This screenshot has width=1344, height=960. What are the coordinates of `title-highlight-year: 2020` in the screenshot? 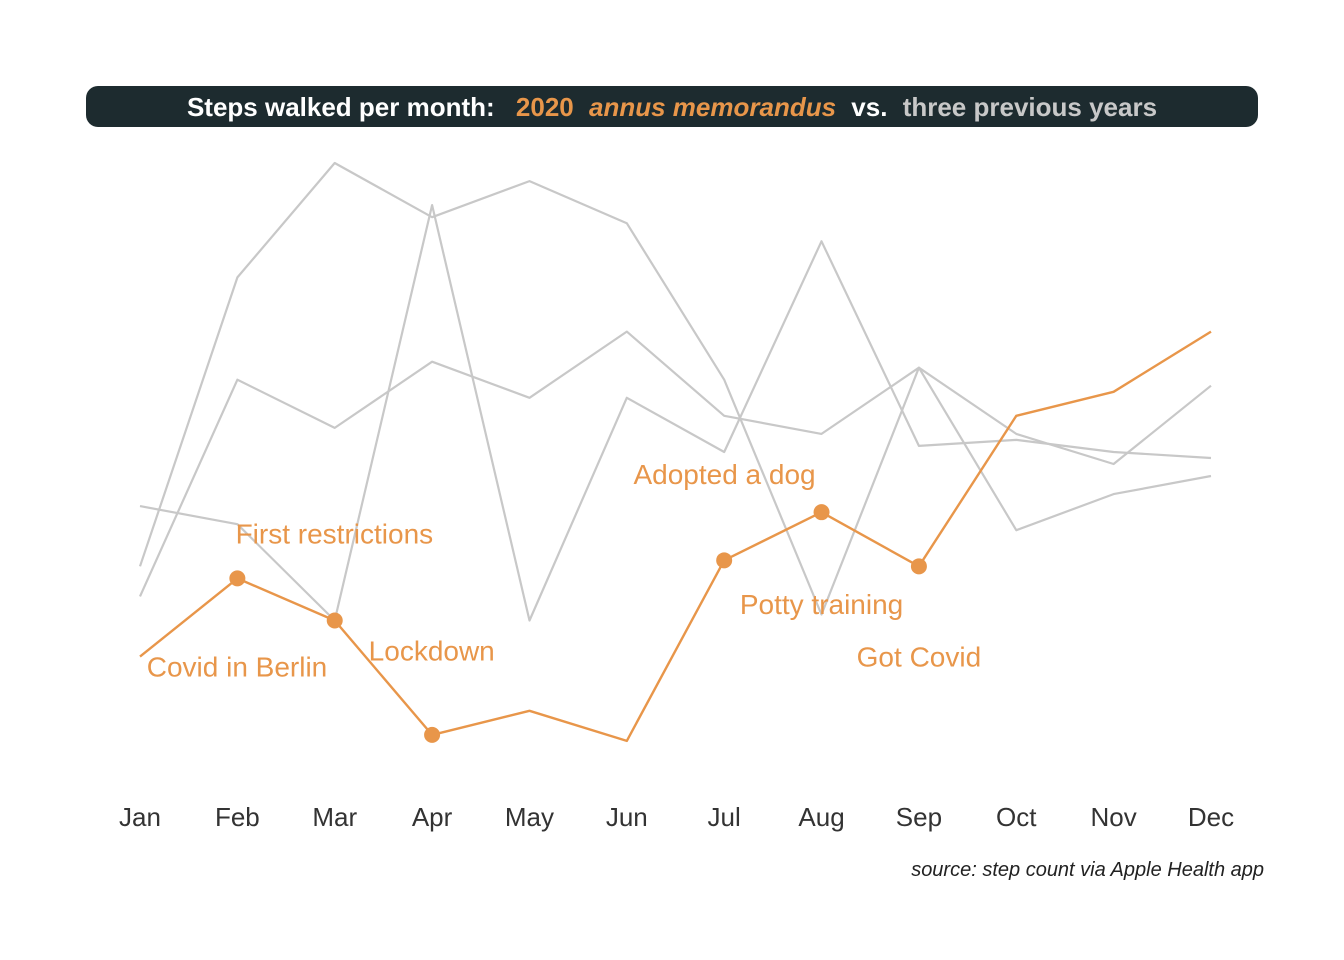 It's located at (545, 107).